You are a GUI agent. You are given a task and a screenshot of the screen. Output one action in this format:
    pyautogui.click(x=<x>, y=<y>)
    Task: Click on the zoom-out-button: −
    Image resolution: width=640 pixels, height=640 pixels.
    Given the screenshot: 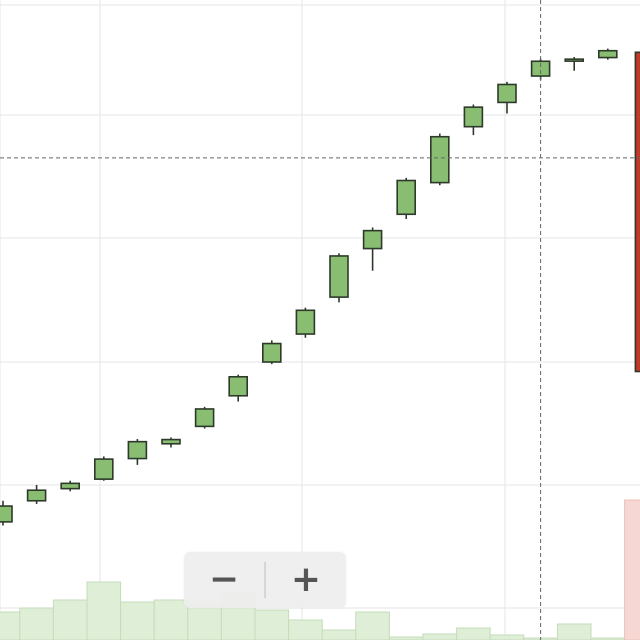 What is the action you would take?
    pyautogui.click(x=224, y=580)
    